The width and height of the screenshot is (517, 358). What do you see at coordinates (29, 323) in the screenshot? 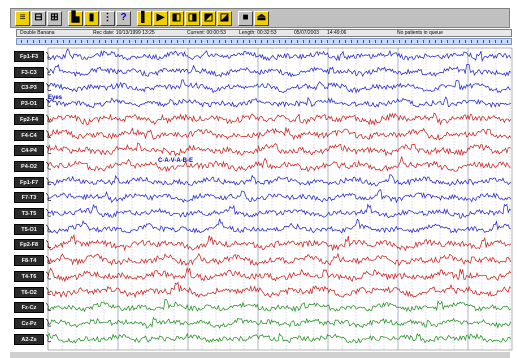
I see `channel-label: Cz-Pz` at bounding box center [29, 323].